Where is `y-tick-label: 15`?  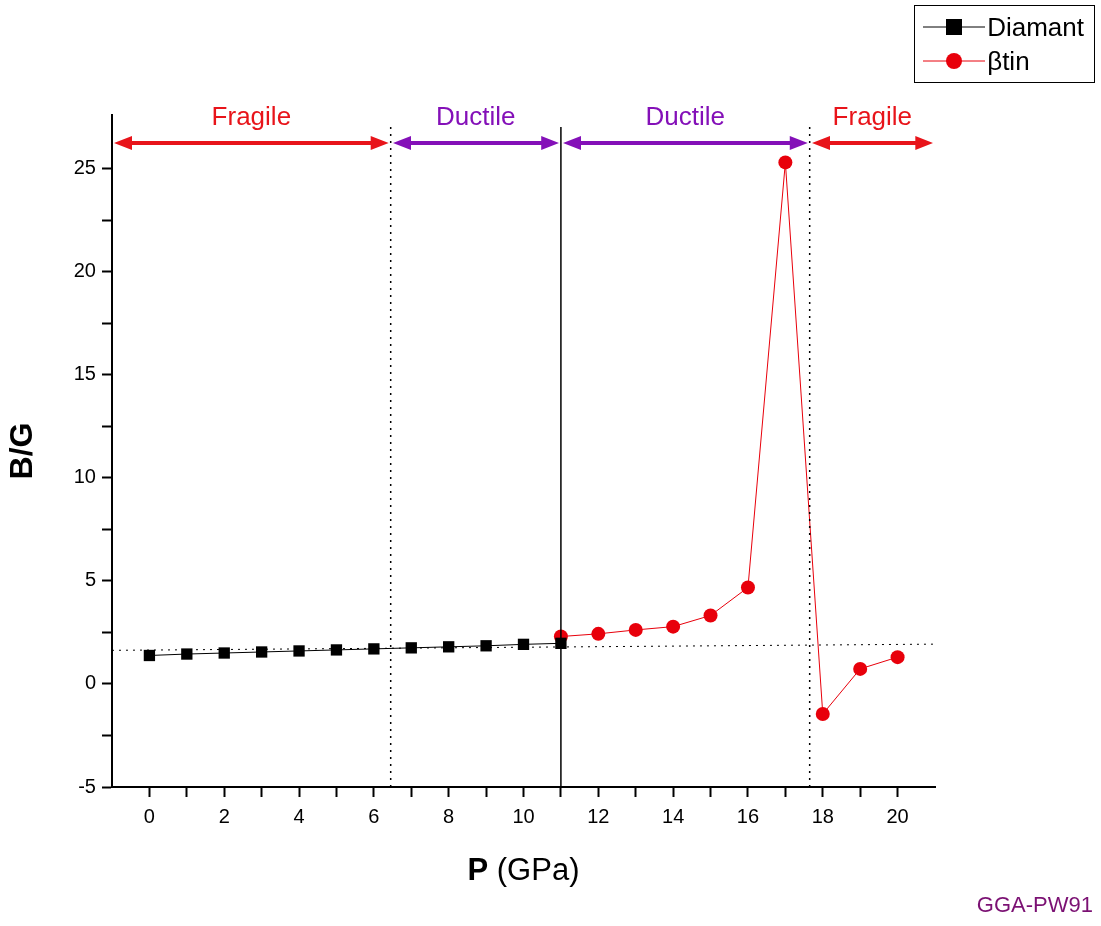
y-tick-label: 15 is located at coordinates (84, 373).